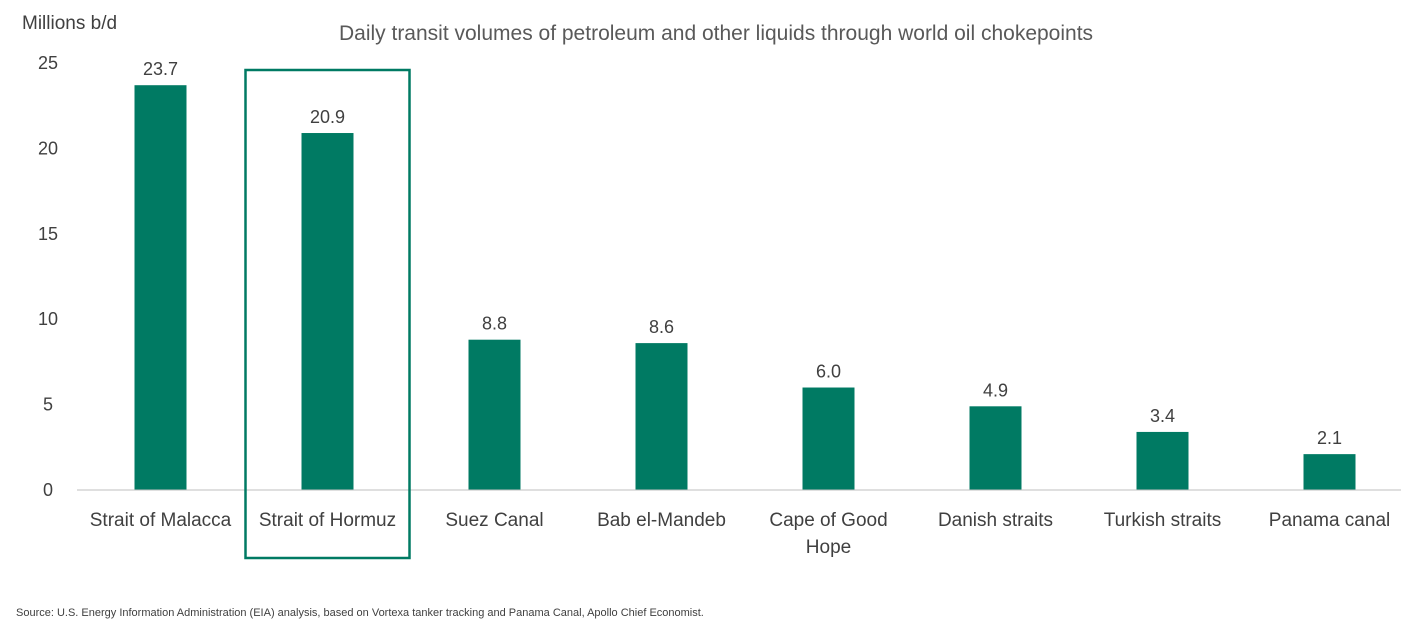 This screenshot has width=1401, height=630. Describe the element at coordinates (661, 327) in the screenshot. I see `data-label: 8.6` at that location.